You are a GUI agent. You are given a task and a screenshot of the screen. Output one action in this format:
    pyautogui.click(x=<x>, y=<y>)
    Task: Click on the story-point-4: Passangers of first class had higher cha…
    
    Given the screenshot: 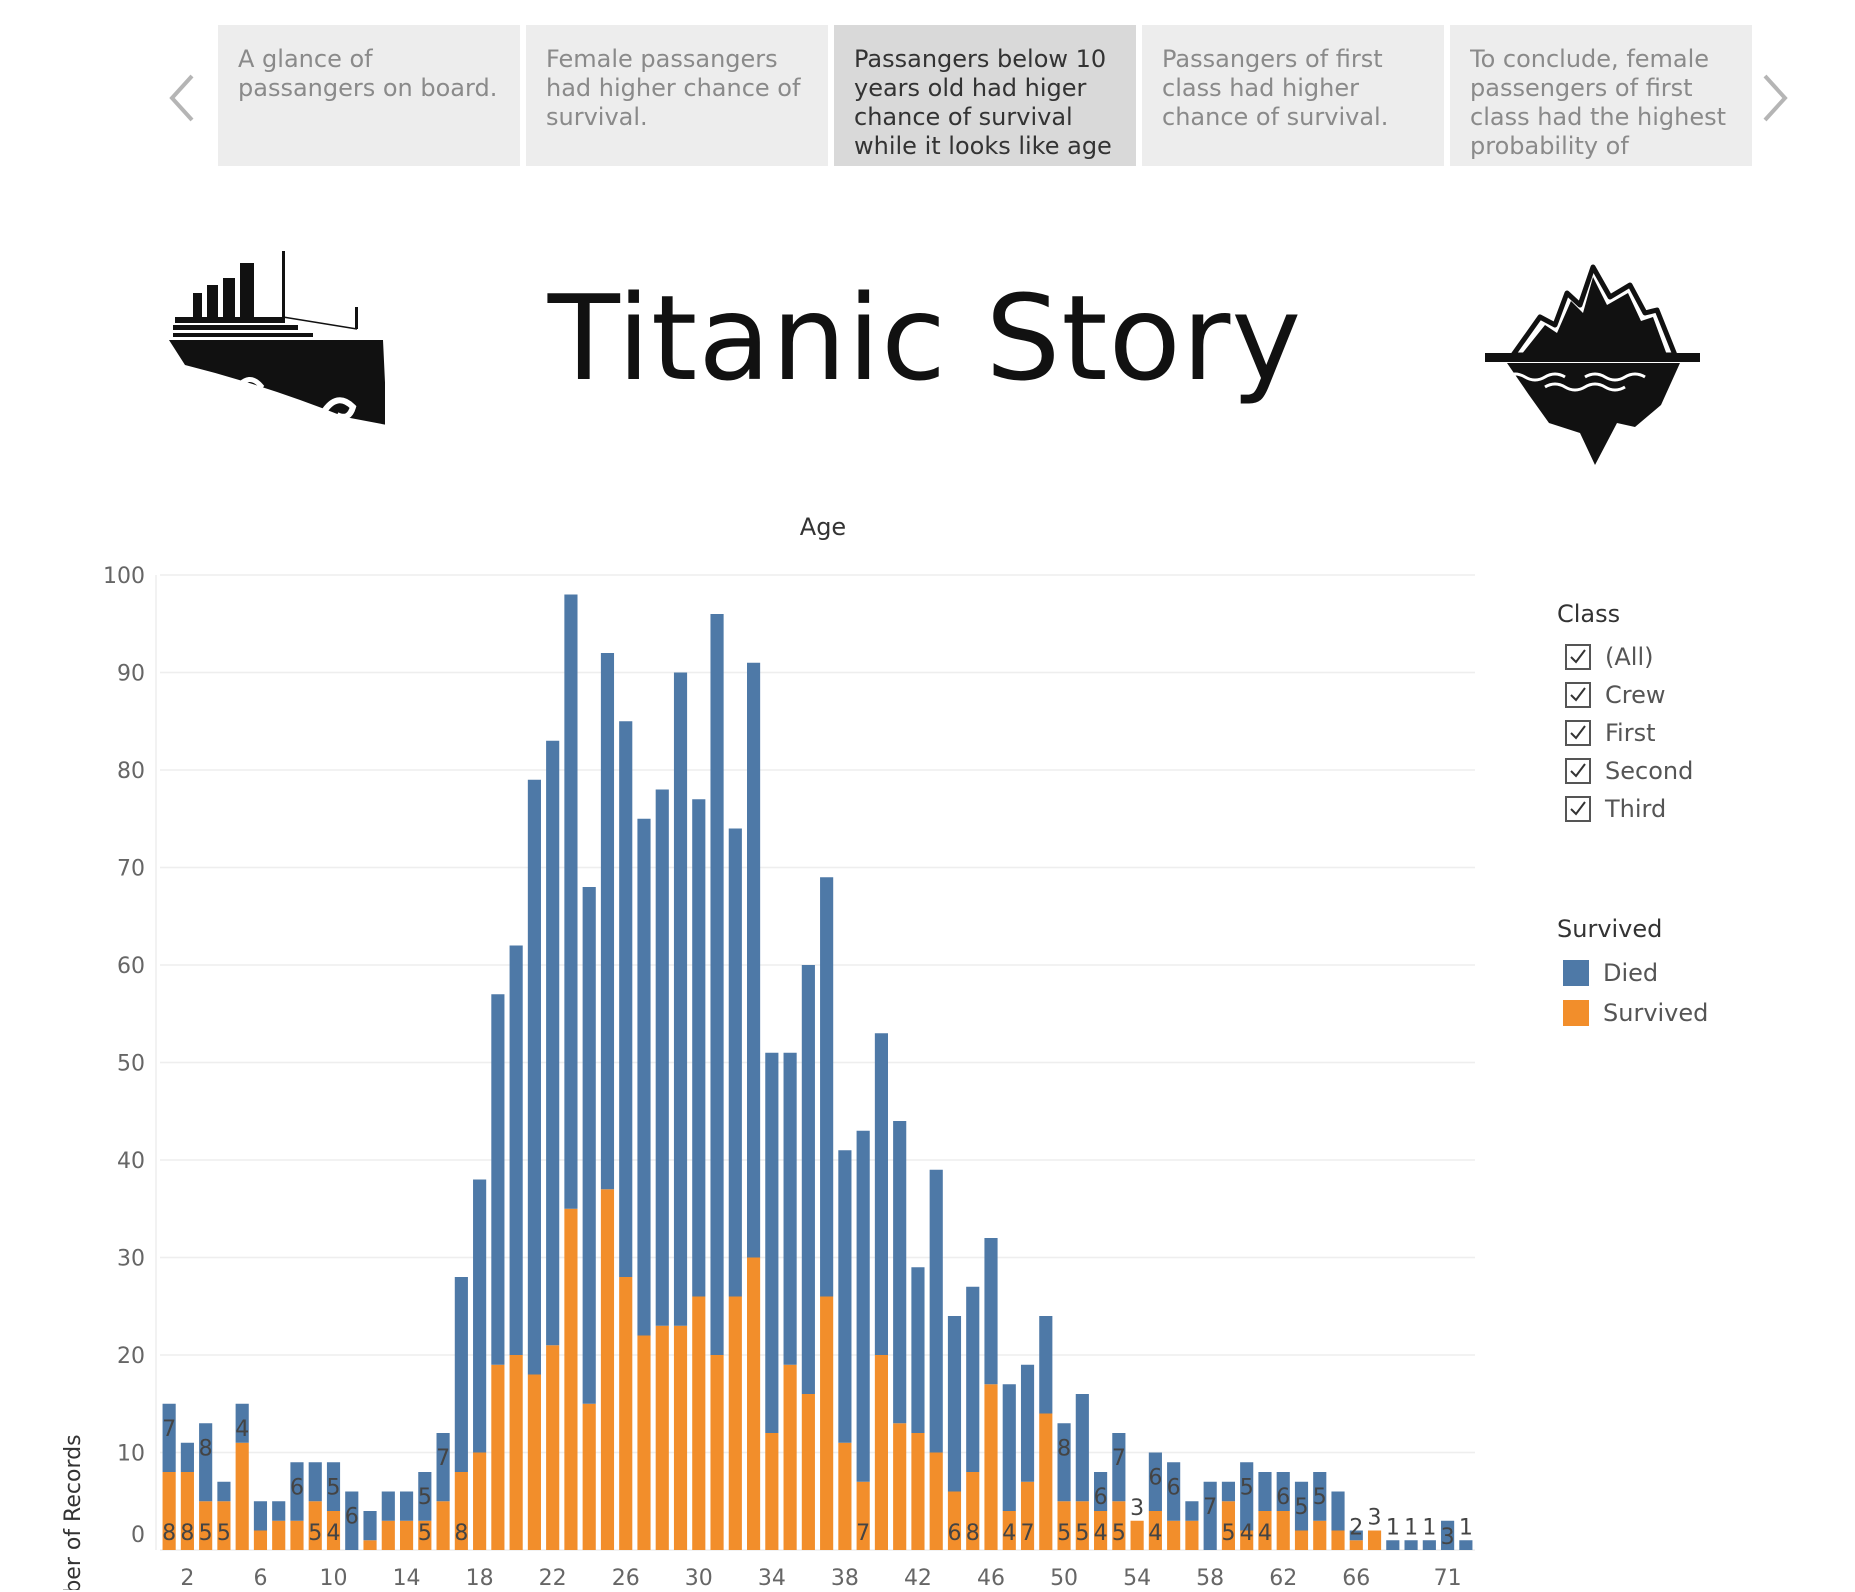 What is the action you would take?
    pyautogui.click(x=1293, y=95)
    